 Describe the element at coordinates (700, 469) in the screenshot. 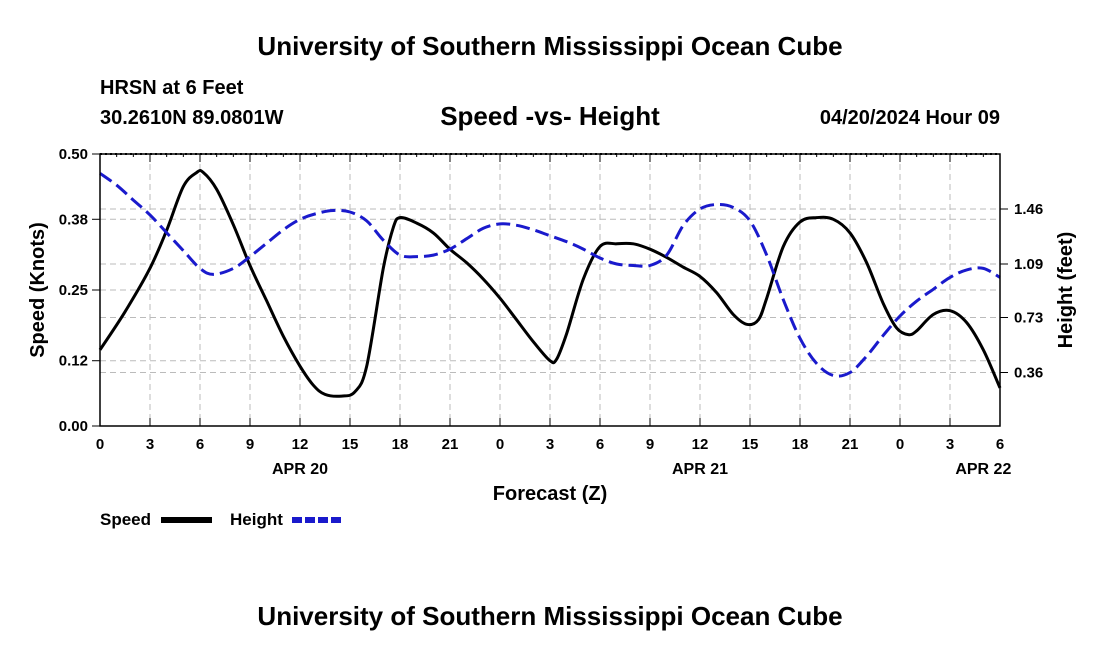

I see `x-date-label: APR 21` at that location.